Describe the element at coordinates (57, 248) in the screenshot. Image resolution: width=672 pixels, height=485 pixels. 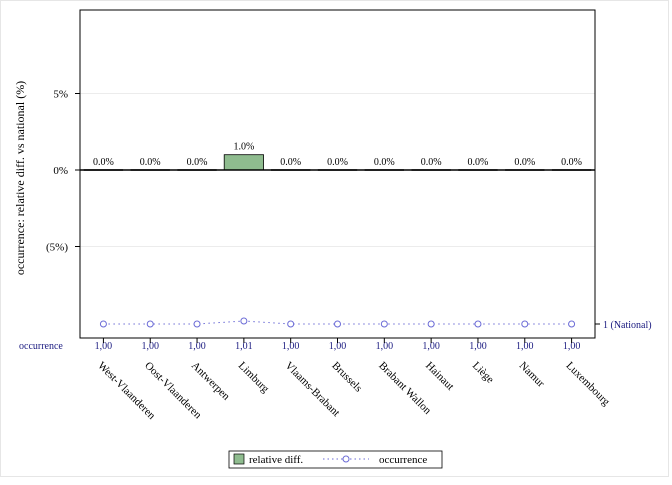
I see `y-tick-label: (5%)` at that location.